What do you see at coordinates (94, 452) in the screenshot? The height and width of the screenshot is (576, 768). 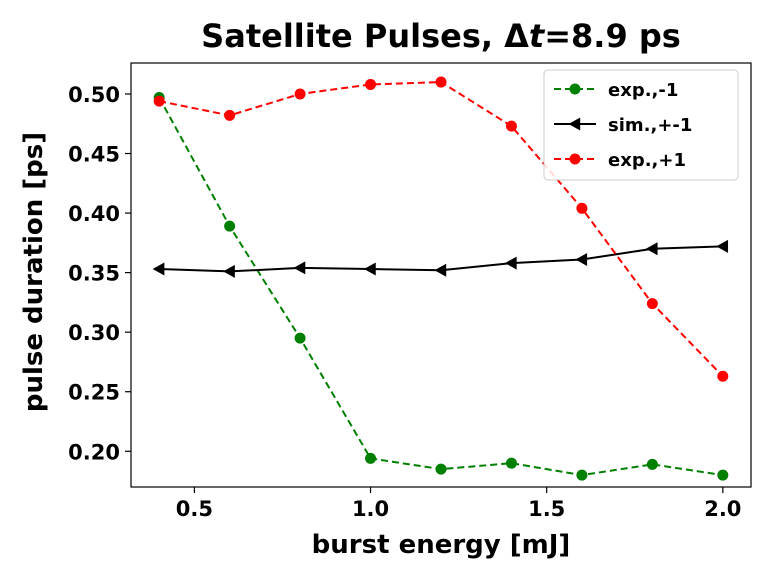 I see `y-tick-label: 0.20` at bounding box center [94, 452].